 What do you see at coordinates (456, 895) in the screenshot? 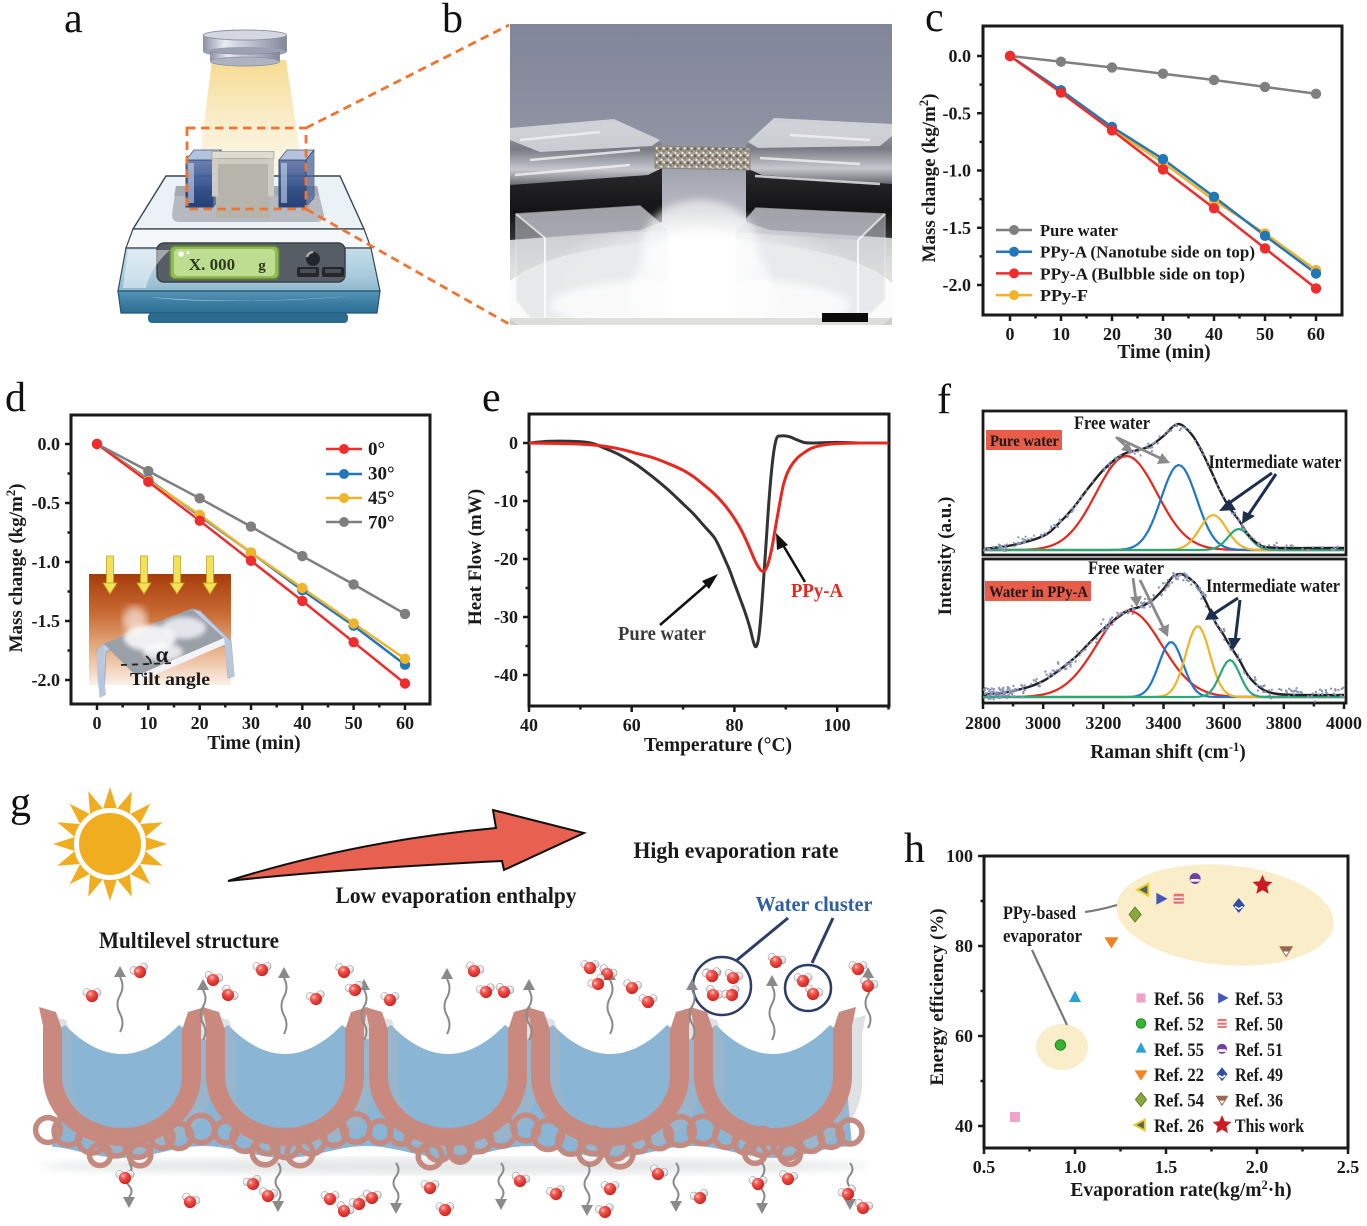
I see `svg-text: Low evaporation enthalpy` at bounding box center [456, 895].